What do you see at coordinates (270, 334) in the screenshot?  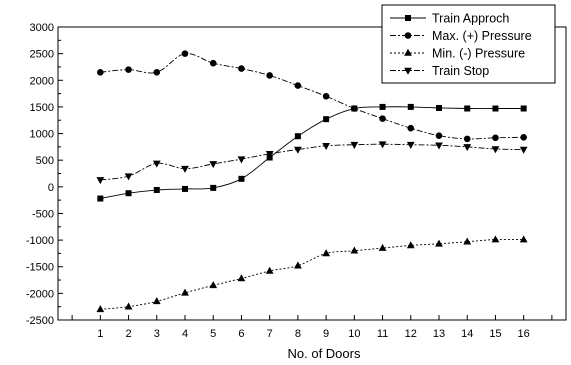 I see `x-tick-label: 7` at bounding box center [270, 334].